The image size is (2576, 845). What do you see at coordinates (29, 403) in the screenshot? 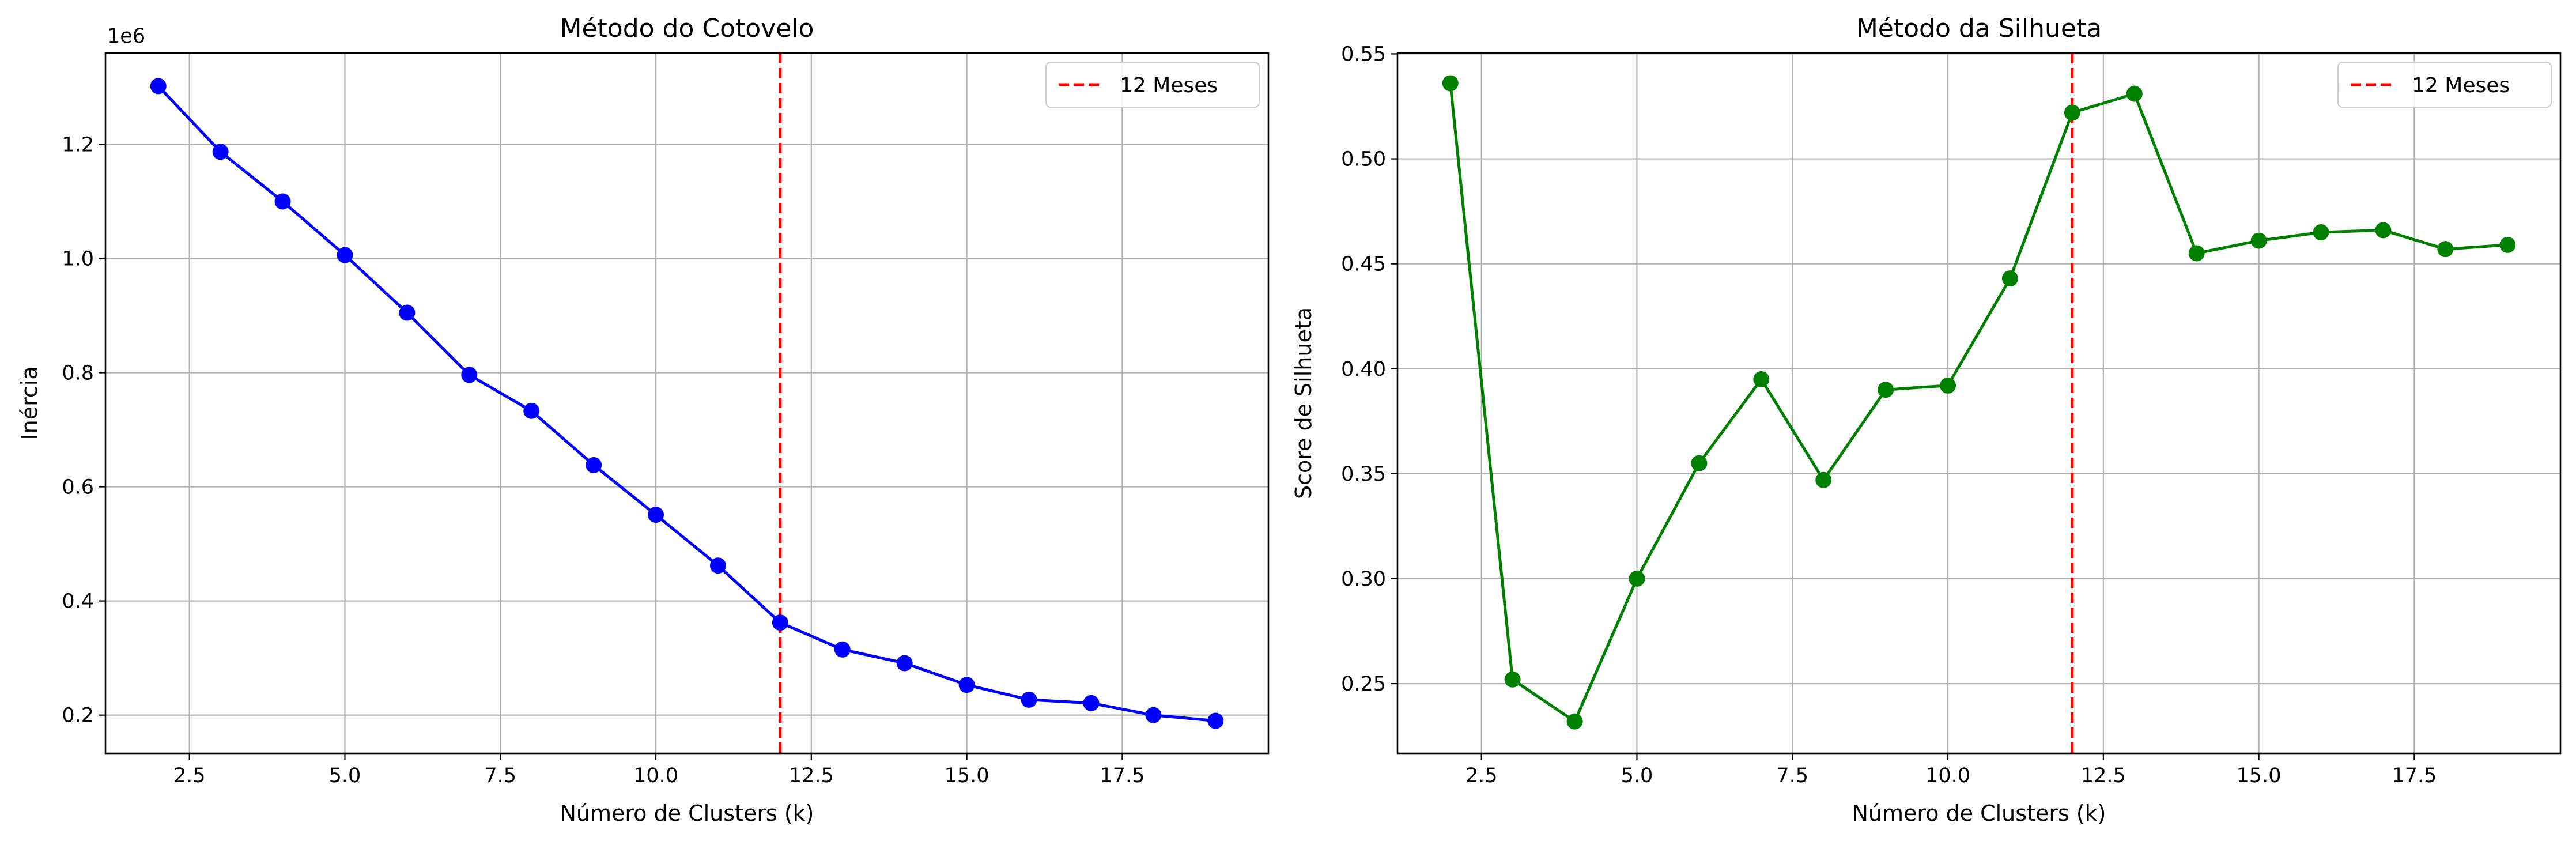
I see `y-axis-label: Inércia` at bounding box center [29, 403].